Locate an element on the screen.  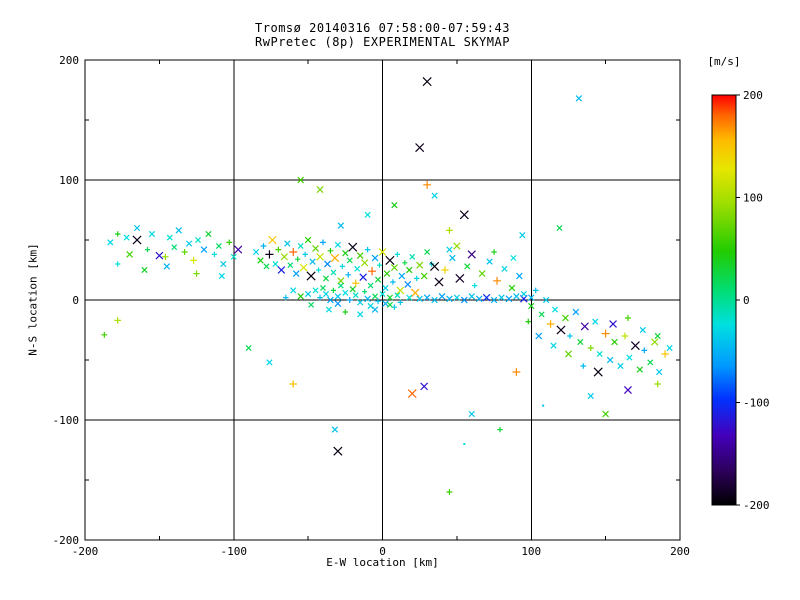
colorbar-tick-label: -100 is located at coordinates (756, 403).